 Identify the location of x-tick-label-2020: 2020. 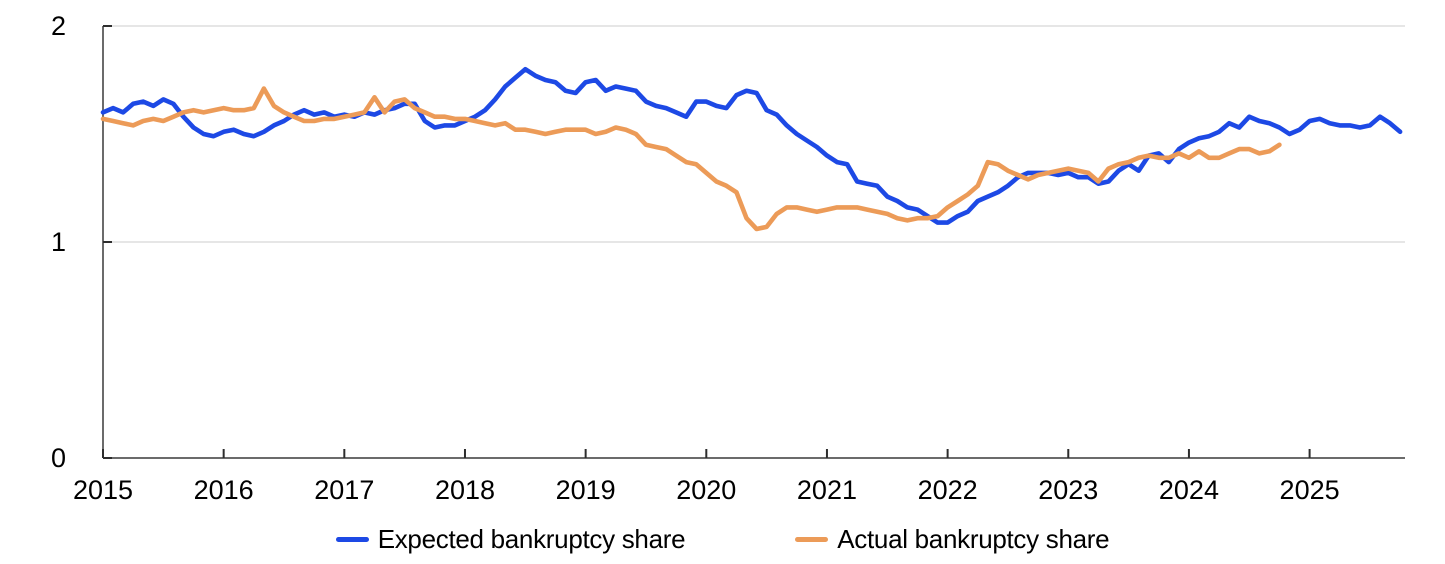
(706, 490).